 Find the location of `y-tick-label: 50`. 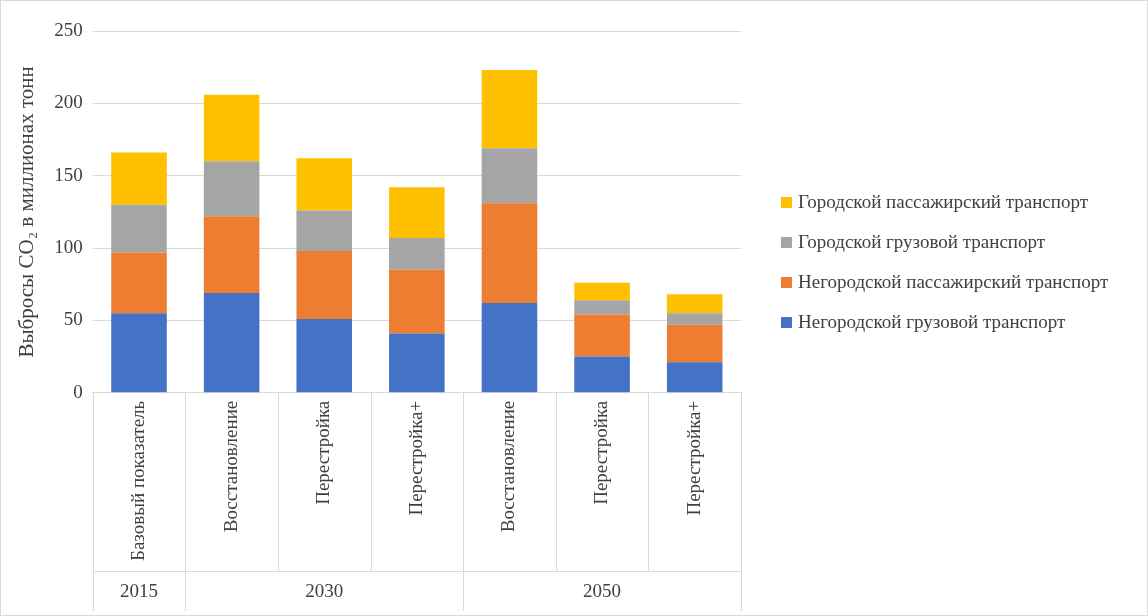

y-tick-label: 50 is located at coordinates (73, 319).